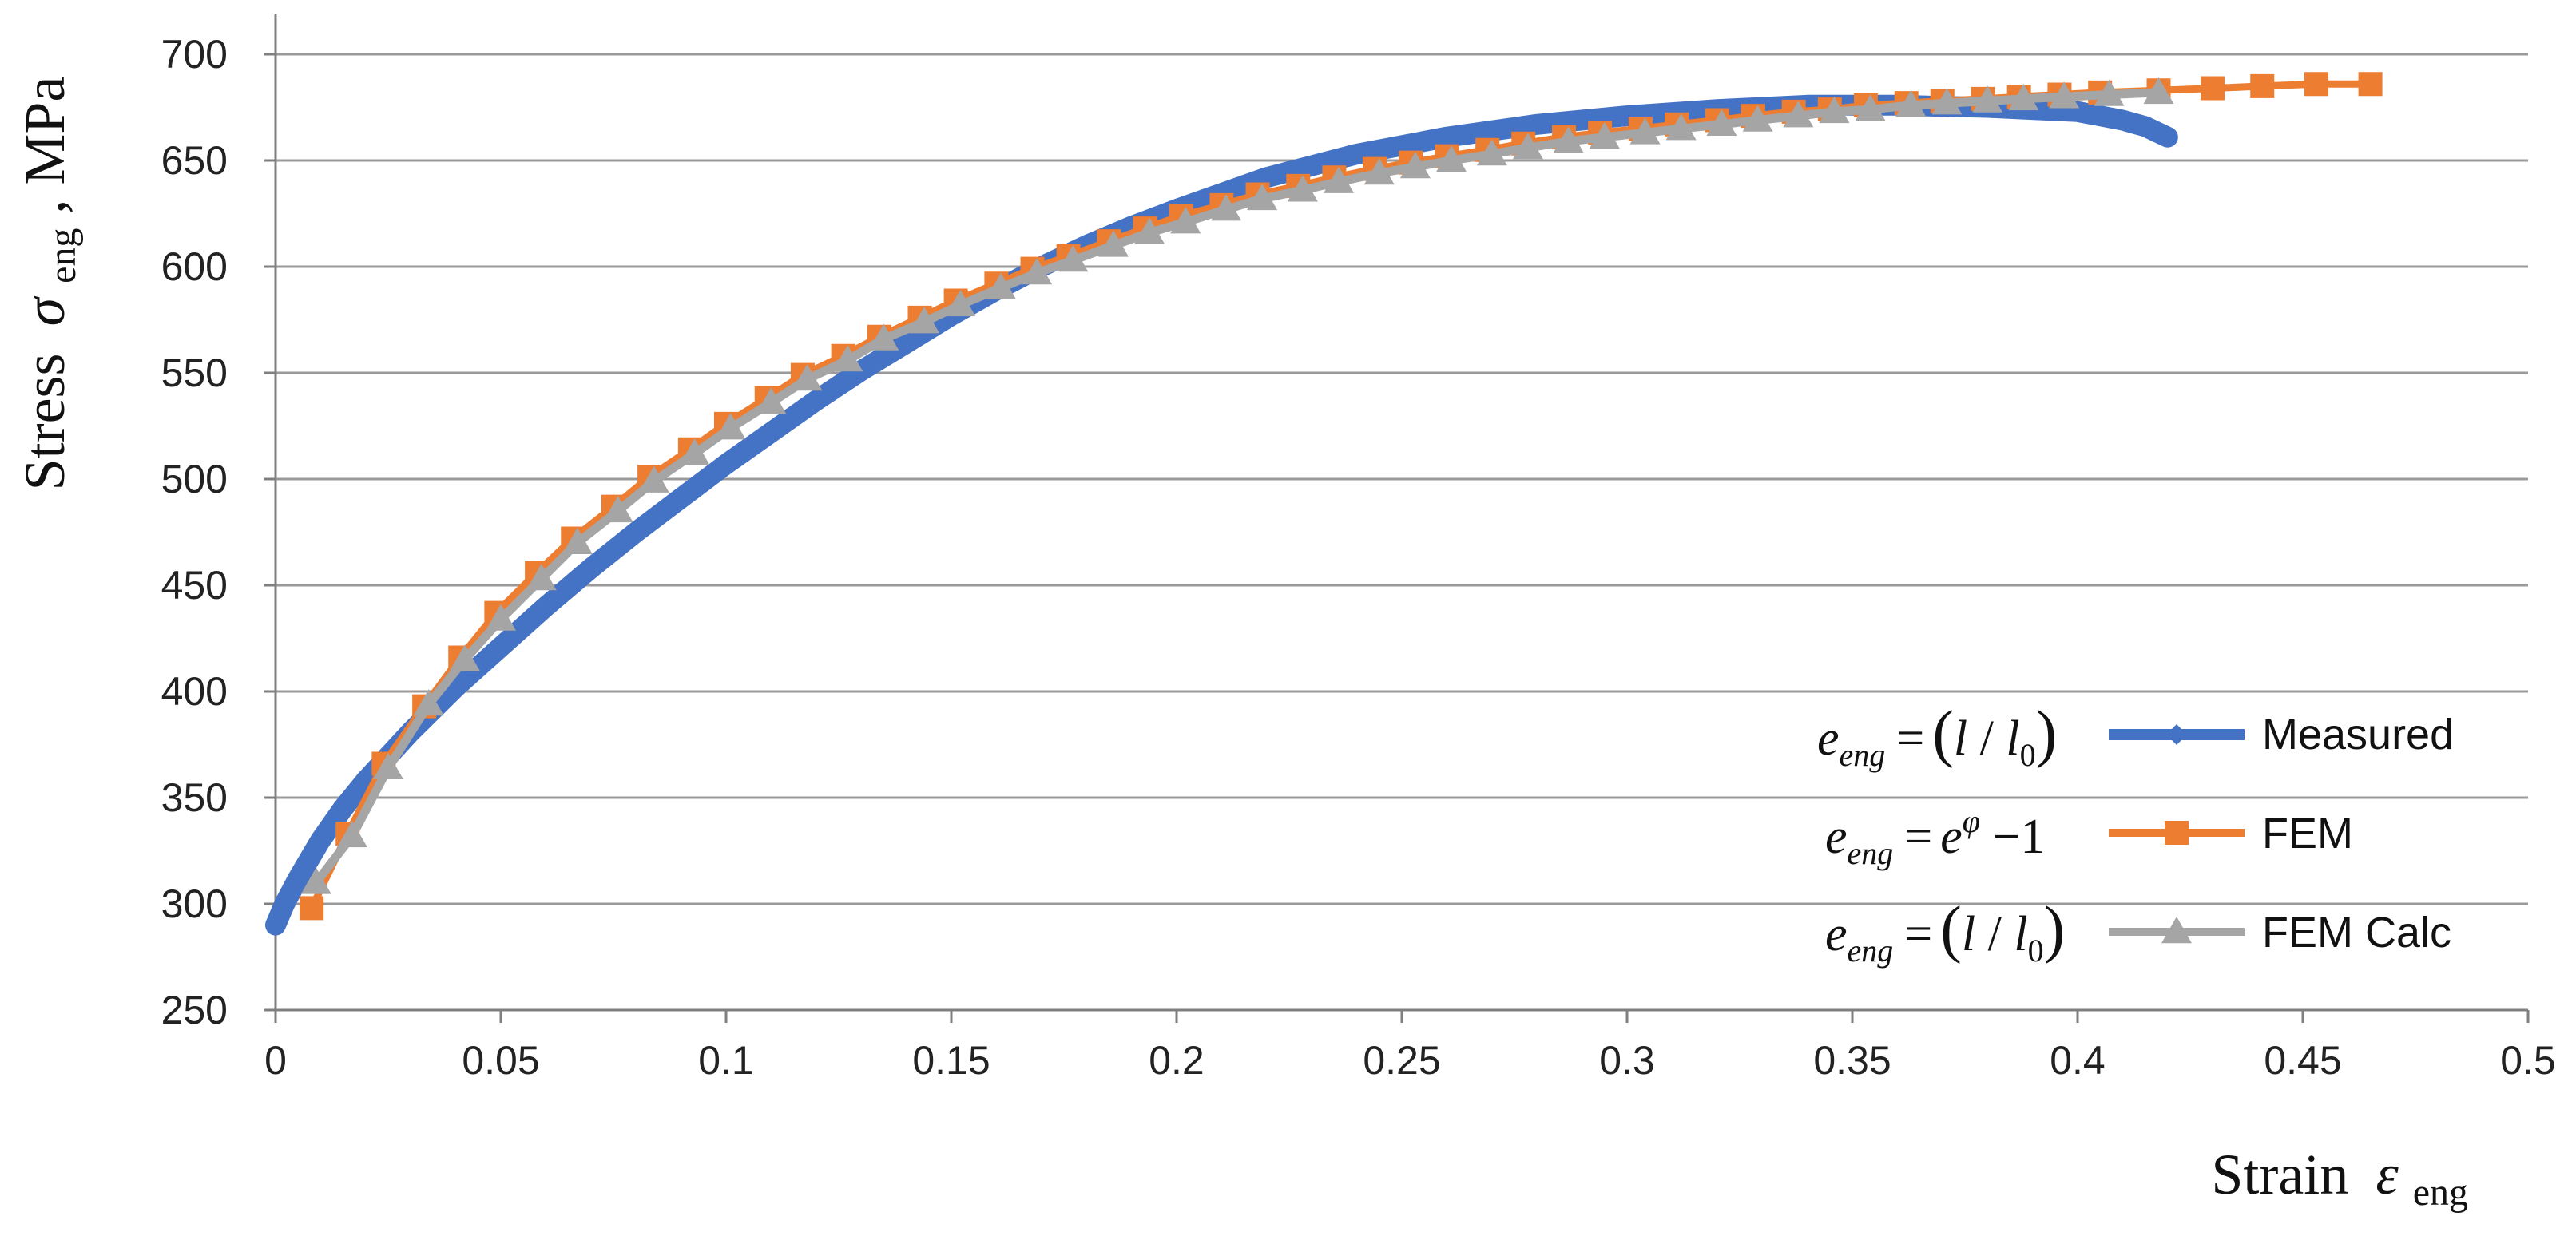 Image resolution: width=2576 pixels, height=1236 pixels. What do you see at coordinates (194, 1010) in the screenshot?
I see `y-tick-label: 250` at bounding box center [194, 1010].